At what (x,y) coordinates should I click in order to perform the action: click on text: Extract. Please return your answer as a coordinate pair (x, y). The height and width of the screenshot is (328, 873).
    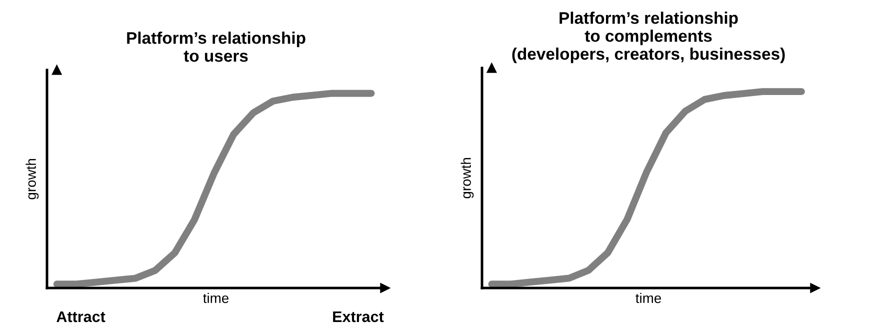
    Looking at the image, I should click on (358, 316).